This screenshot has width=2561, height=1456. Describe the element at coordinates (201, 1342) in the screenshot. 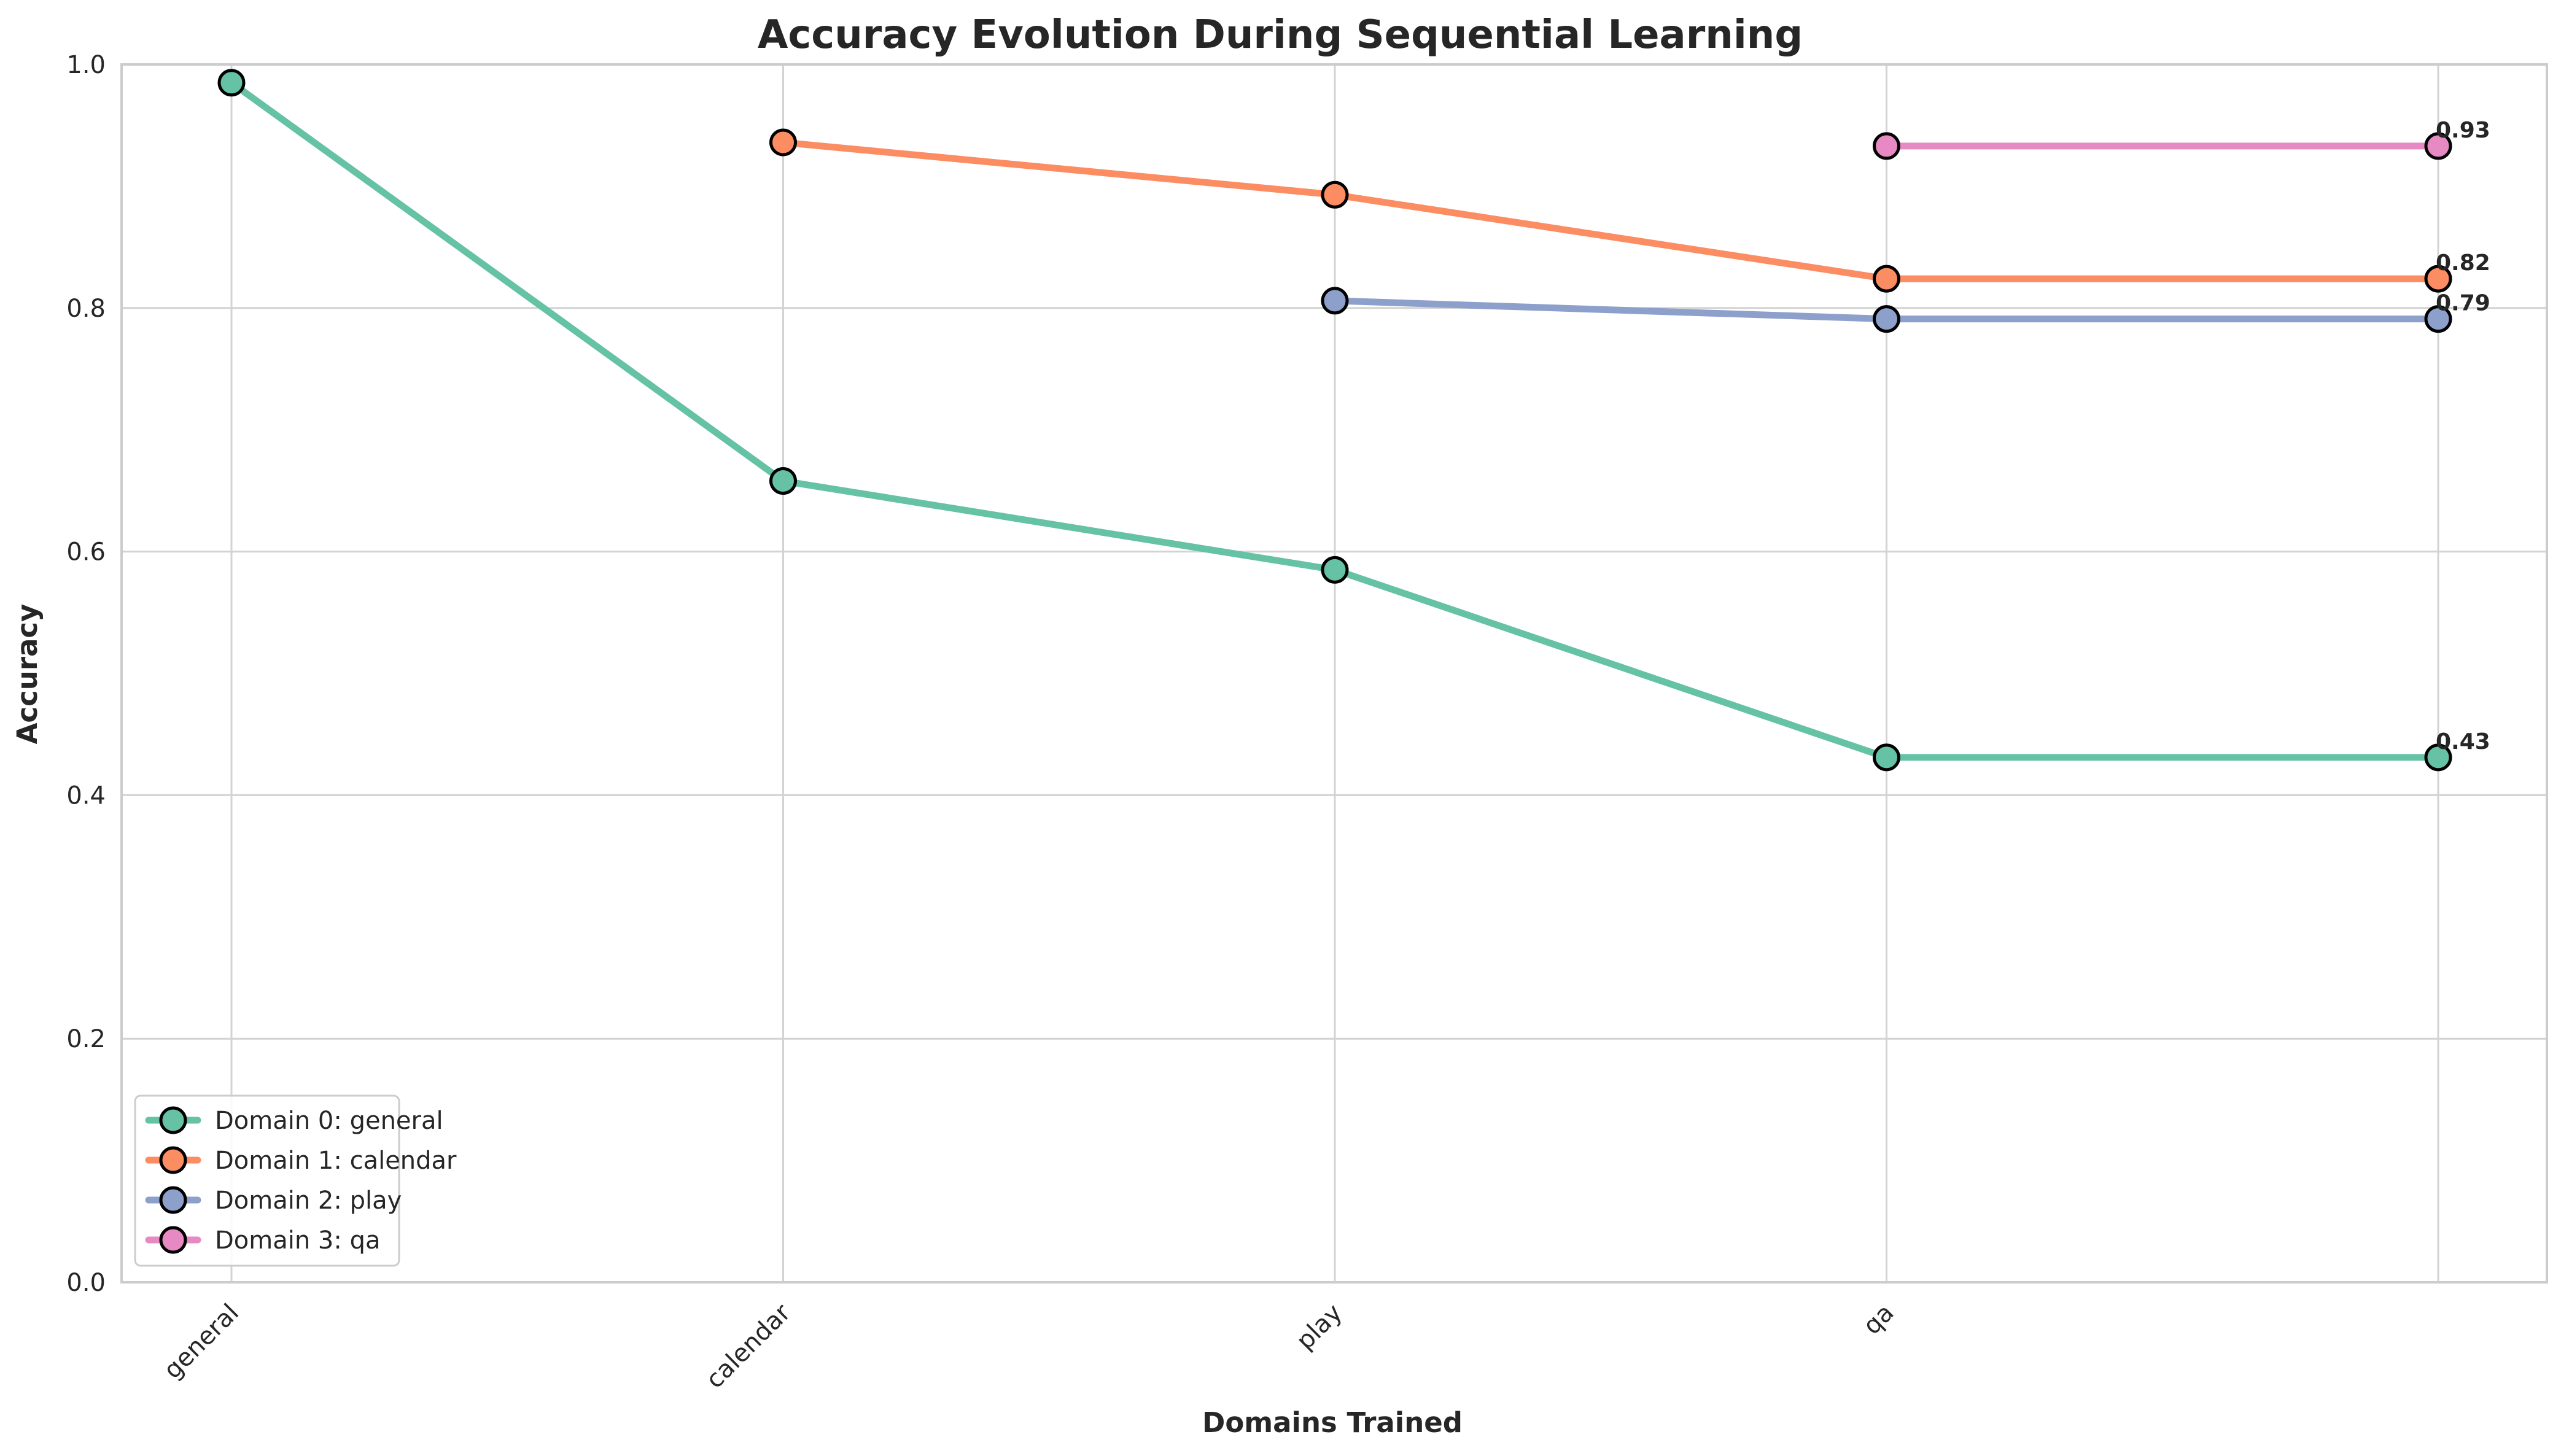

I see `x-tick-label: general` at that location.